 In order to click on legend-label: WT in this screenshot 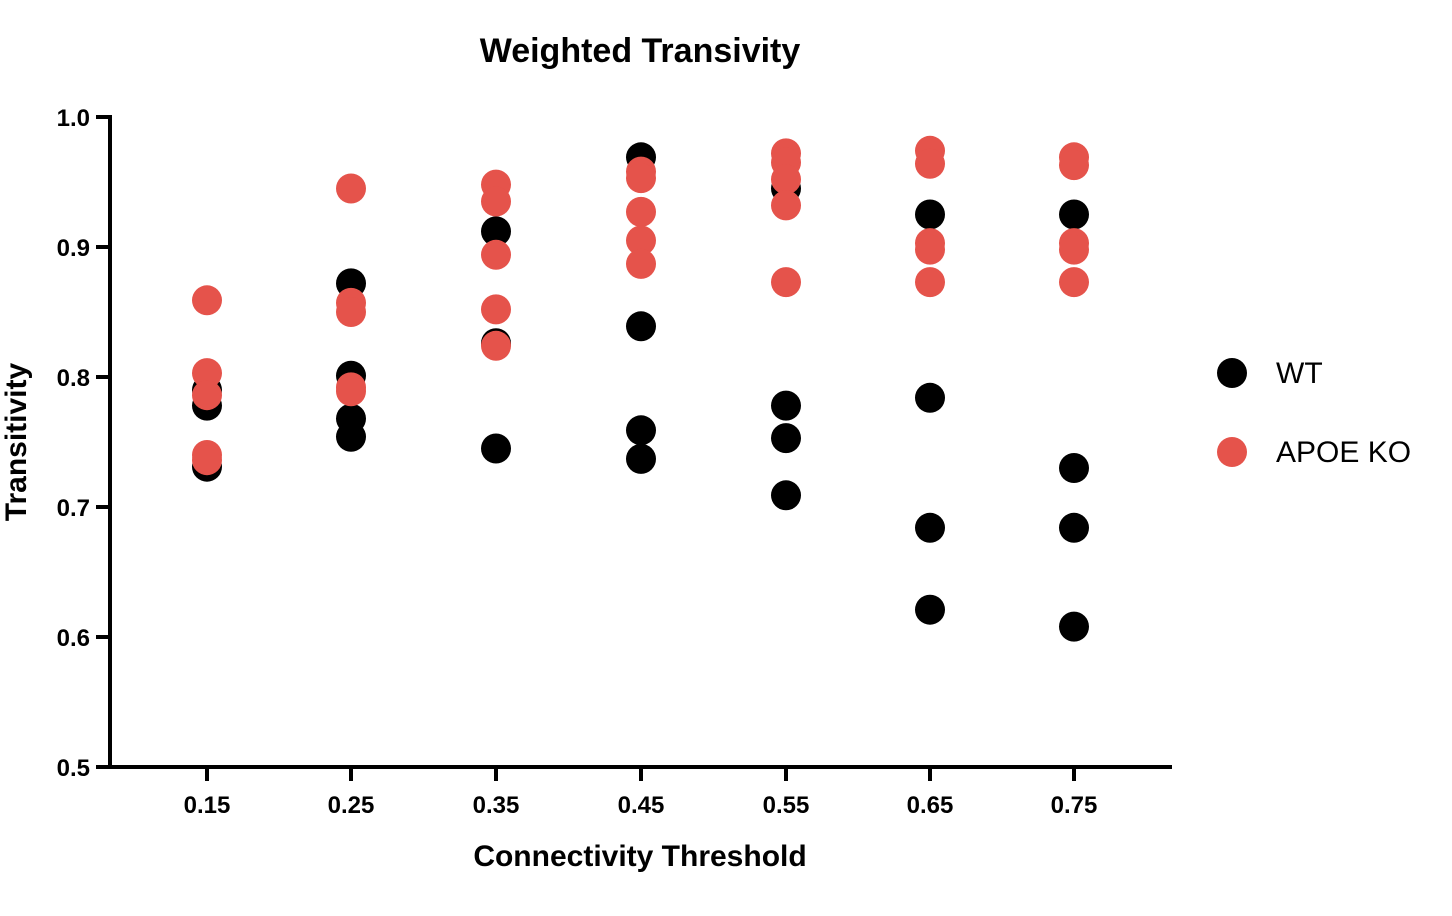, I will do `click(1299, 373)`.